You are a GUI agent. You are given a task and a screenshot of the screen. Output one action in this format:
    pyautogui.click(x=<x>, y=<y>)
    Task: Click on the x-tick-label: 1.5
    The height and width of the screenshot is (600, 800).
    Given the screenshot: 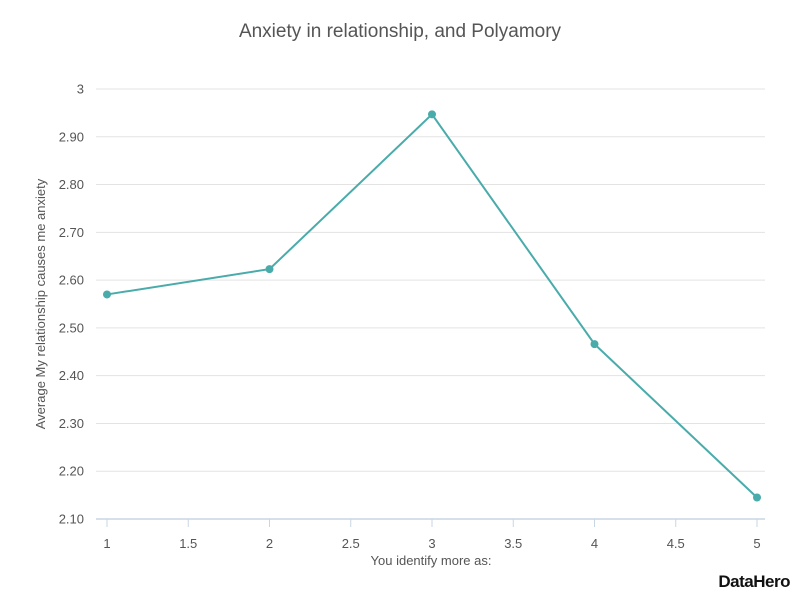 What is the action you would take?
    pyautogui.click(x=188, y=543)
    